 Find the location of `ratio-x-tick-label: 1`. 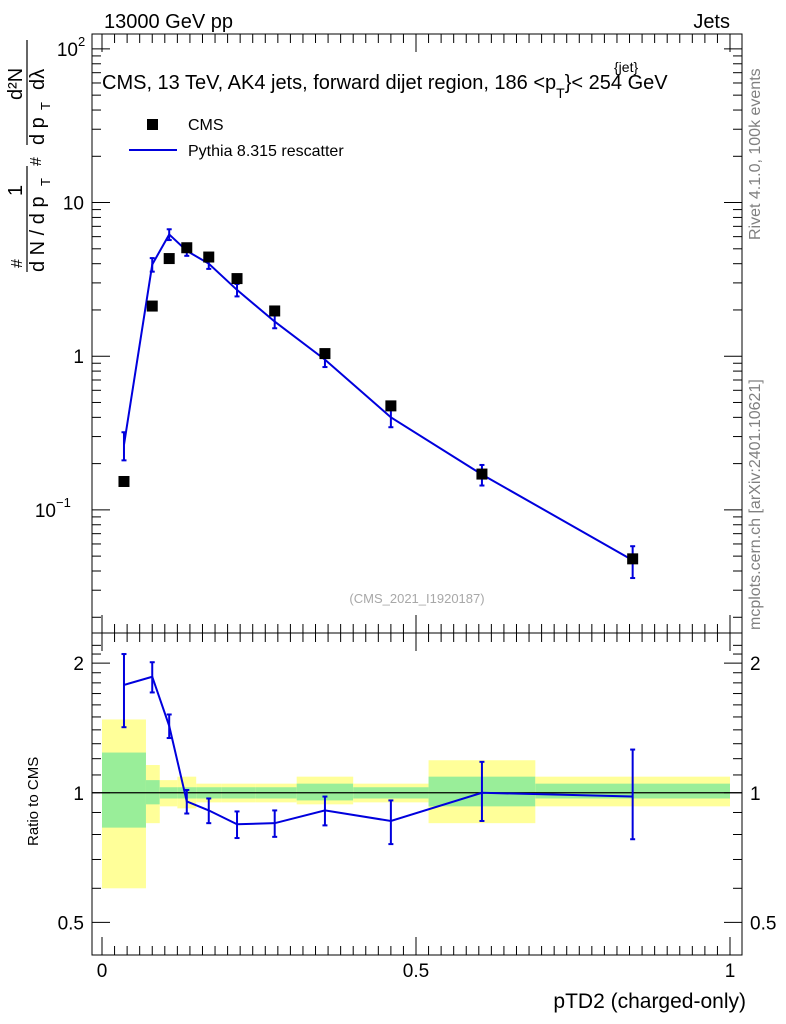

ratio-x-tick-label: 1 is located at coordinates (730, 971).